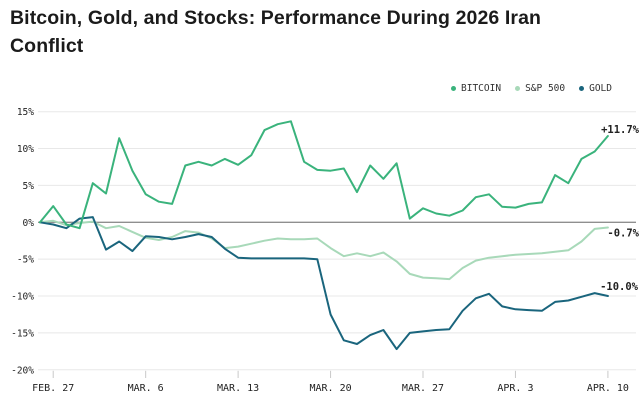 This screenshot has height=406, width=640. Describe the element at coordinates (25, 112) in the screenshot. I see `y-axis-tick-label: 15%` at that location.